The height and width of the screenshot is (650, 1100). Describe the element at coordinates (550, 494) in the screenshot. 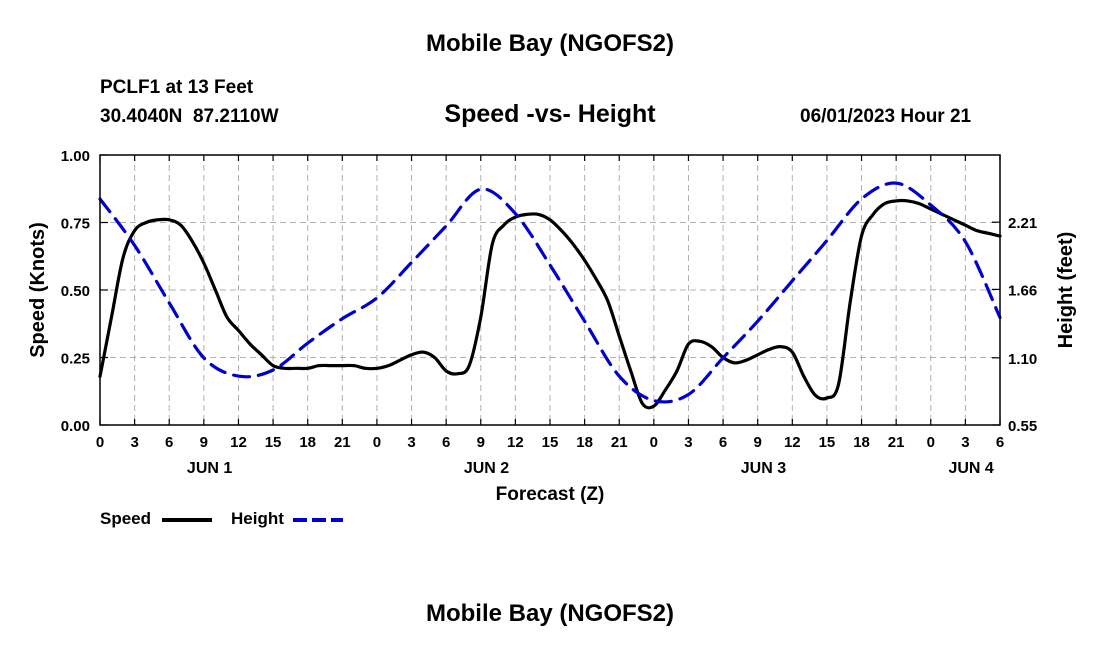

I see `x-axis-title: Forecast (Z)` at that location.